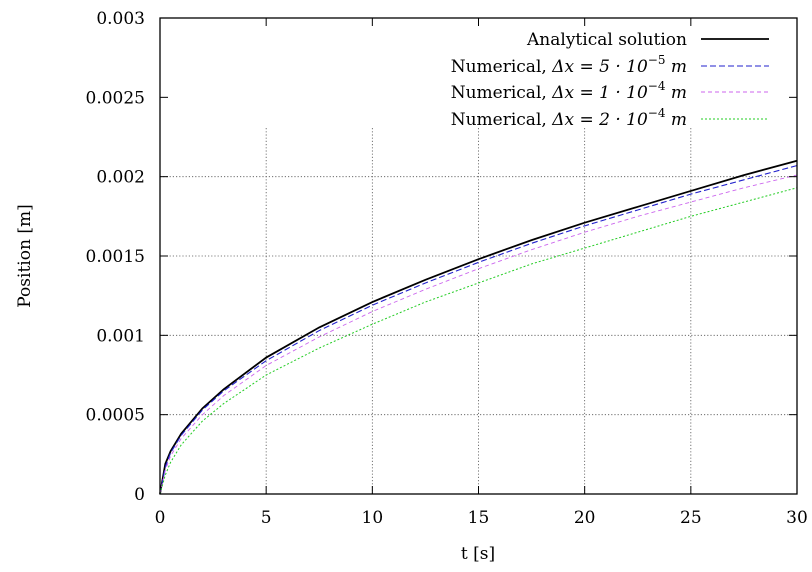 Image resolution: width=812 pixels, height=572 pixels. I want to click on x-tick-label: 25, so click(691, 518).